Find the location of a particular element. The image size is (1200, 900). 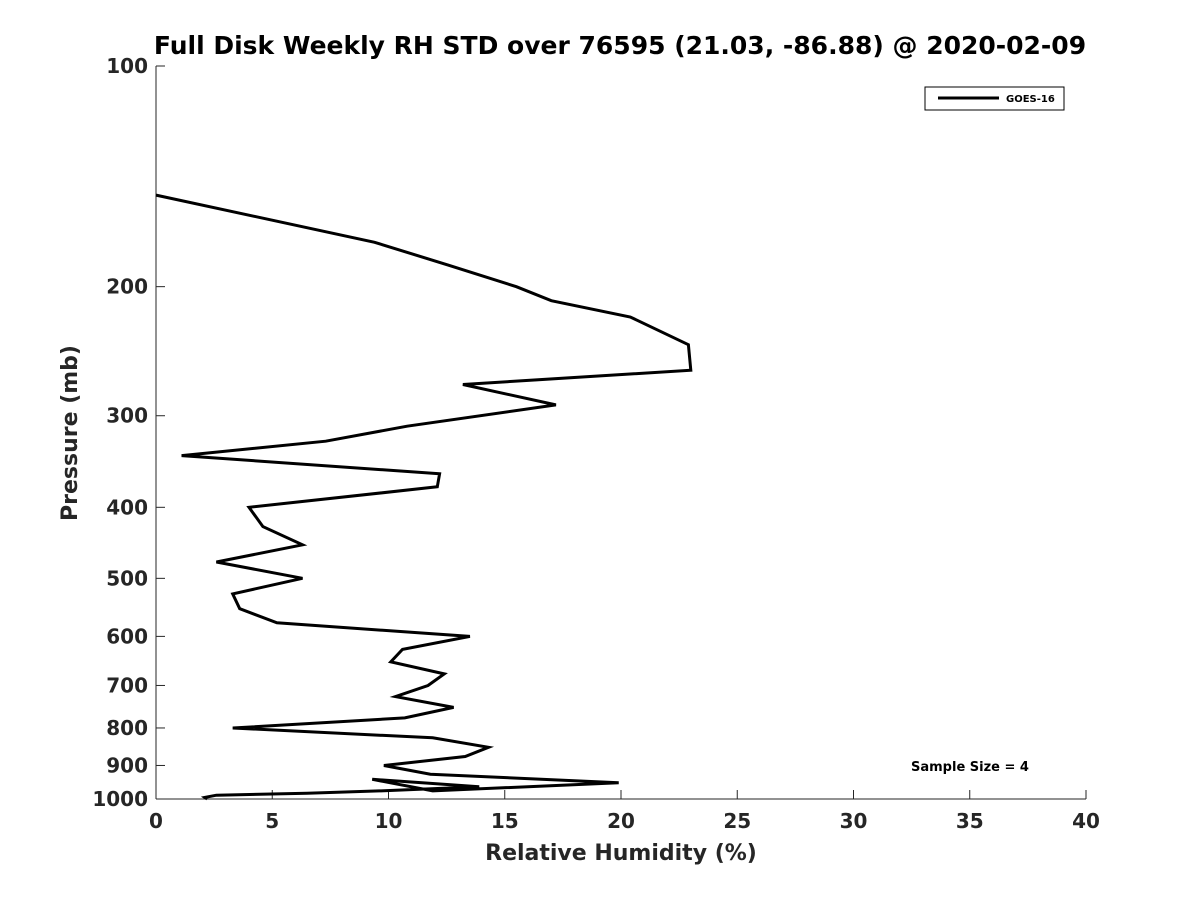

x-tick-label: 25 is located at coordinates (737, 821).